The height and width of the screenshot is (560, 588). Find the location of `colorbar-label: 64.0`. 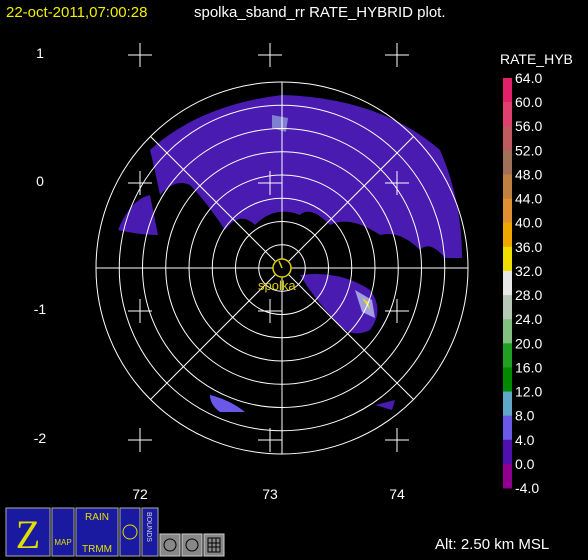

colorbar-label: 64.0 is located at coordinates (528, 78).